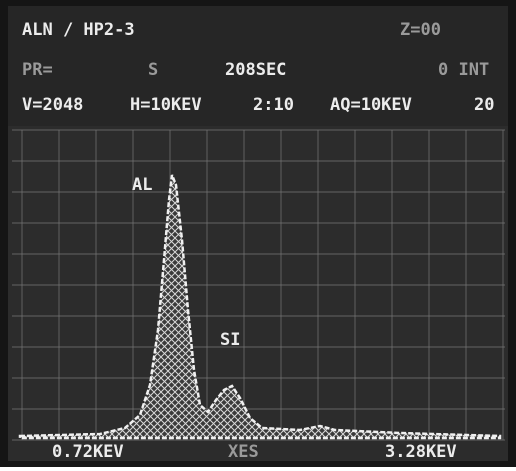 This screenshot has height=471, width=516. I want to click on z-indicator: Z=00, so click(420, 30).